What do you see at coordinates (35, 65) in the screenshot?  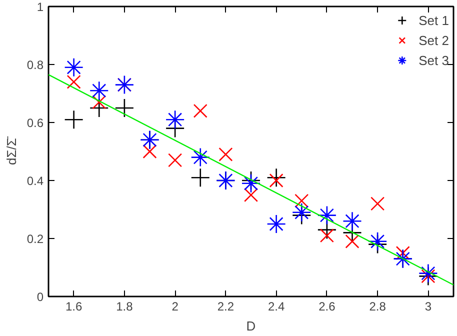 I see `y-tick-label: 0.8` at bounding box center [35, 65].